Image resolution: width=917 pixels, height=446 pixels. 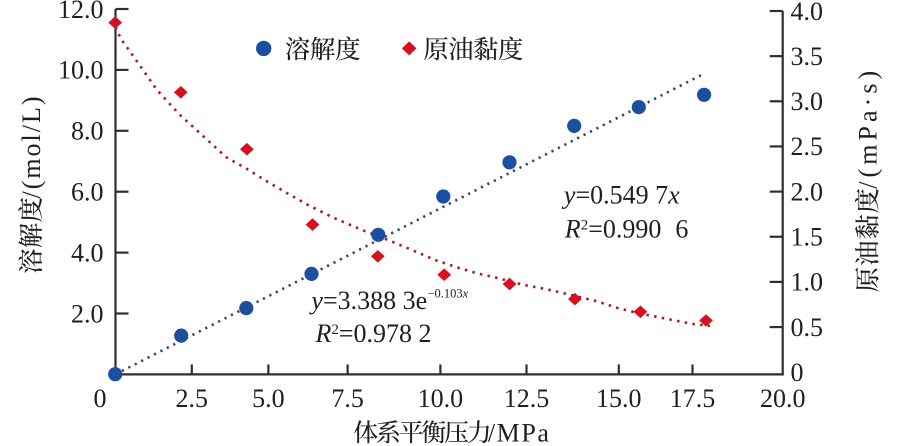 I want to click on svg-text: /(mol/L), so click(x=31, y=148).